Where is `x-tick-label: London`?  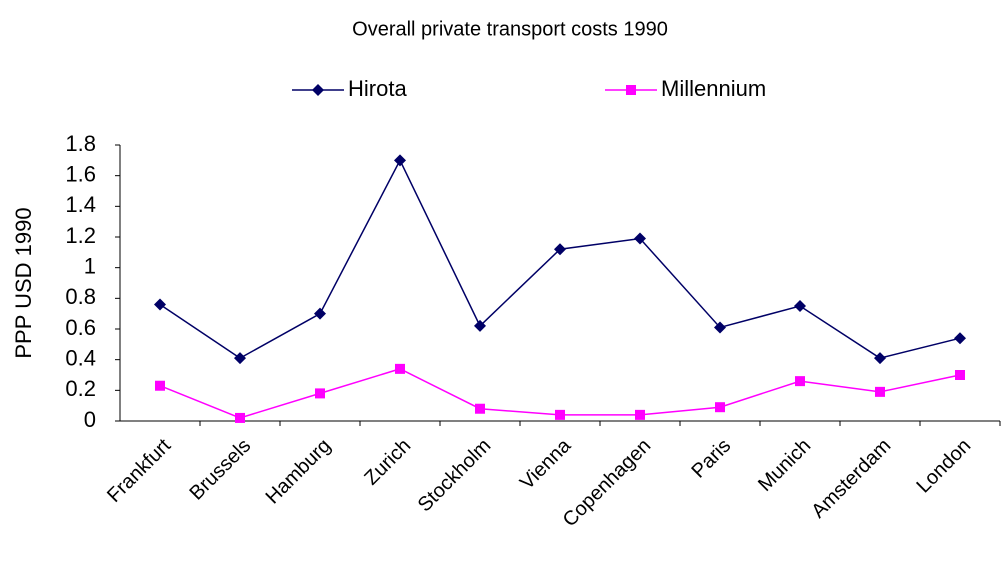 x-tick-label: London is located at coordinates (944, 466).